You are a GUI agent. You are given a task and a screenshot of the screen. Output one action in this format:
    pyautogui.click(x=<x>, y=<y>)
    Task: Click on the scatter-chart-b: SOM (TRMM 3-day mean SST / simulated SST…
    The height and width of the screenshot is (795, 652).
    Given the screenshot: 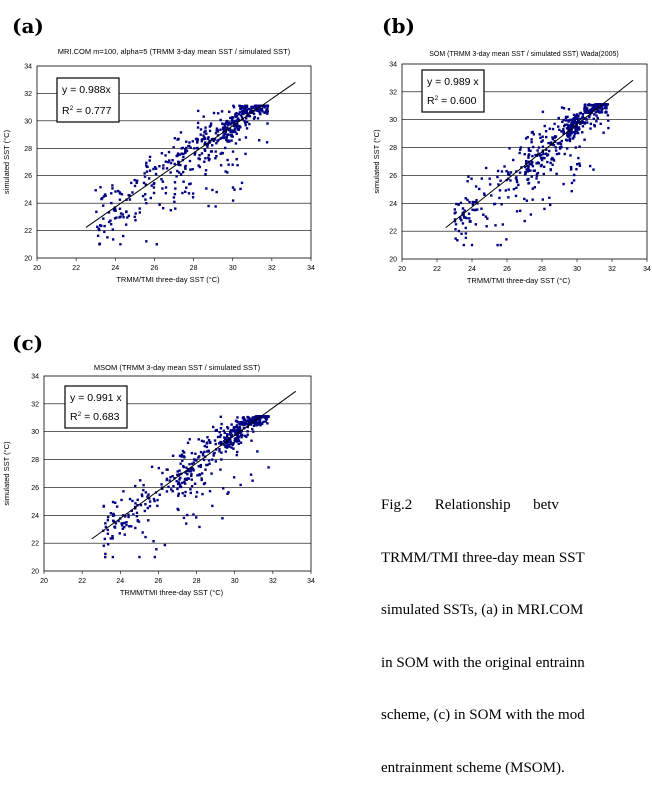 What is the action you would take?
    pyautogui.click(x=511, y=168)
    